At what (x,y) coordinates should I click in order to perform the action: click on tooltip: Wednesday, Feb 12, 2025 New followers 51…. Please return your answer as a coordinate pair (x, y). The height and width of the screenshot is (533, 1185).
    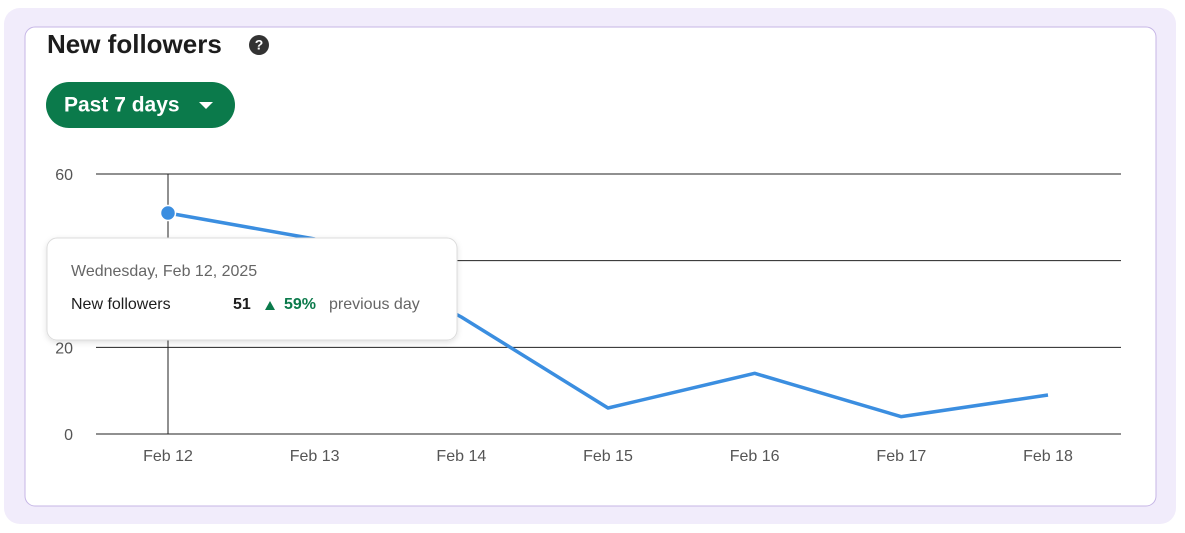
    Looking at the image, I should click on (252, 289).